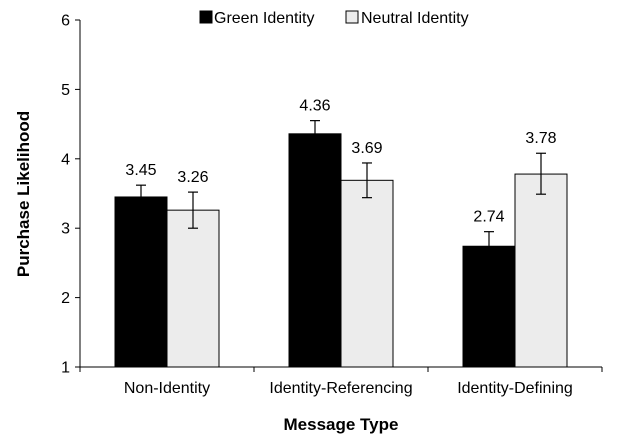  I want to click on y-tick-label: 4, so click(65, 159).